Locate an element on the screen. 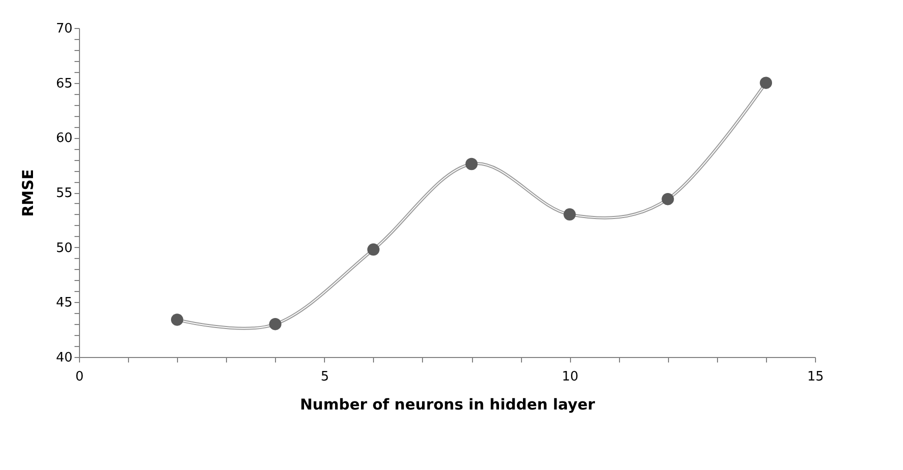 The width and height of the screenshot is (903, 470). y-tick-label: 55 is located at coordinates (64, 193).